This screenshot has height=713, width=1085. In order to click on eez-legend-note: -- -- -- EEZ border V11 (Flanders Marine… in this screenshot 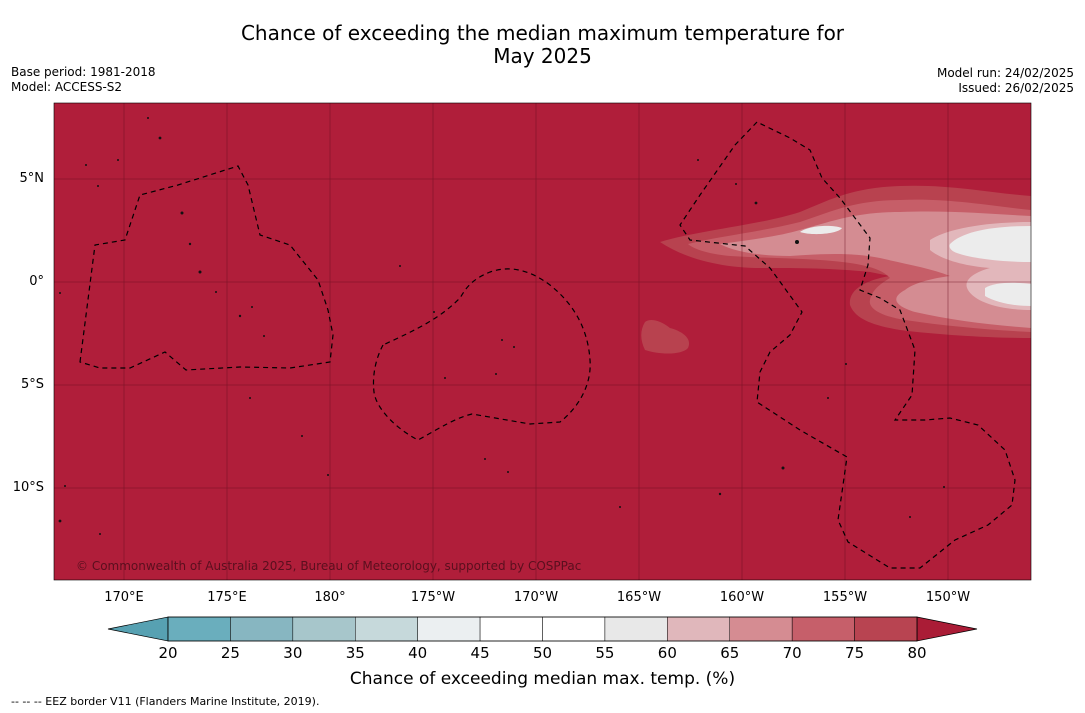, I will do `click(165, 701)`.